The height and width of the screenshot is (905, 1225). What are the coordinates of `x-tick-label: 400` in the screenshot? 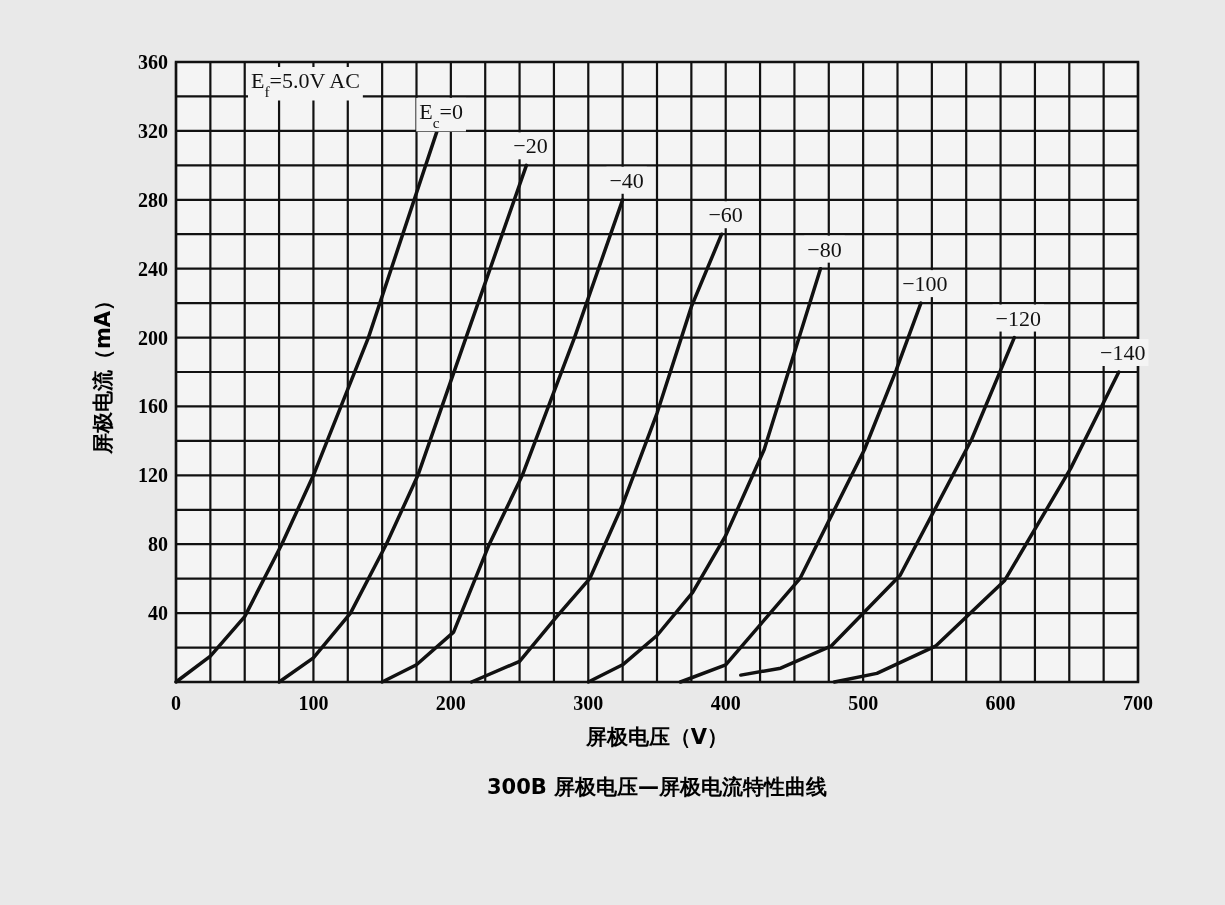 It's located at (725, 703).